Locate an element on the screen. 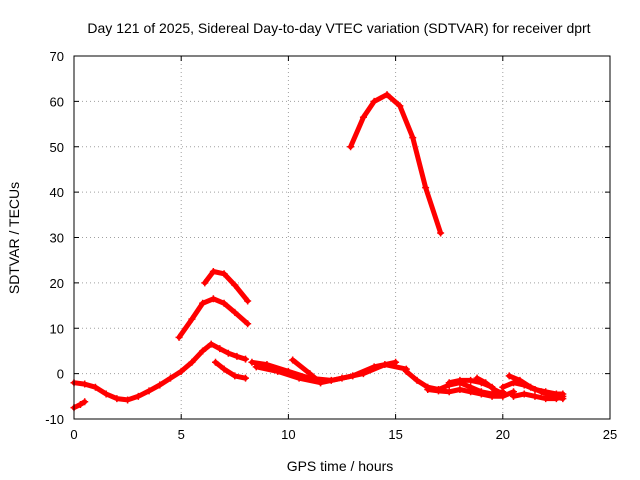 This screenshot has width=640, height=480. x-tick-label: 20 is located at coordinates (503, 434).